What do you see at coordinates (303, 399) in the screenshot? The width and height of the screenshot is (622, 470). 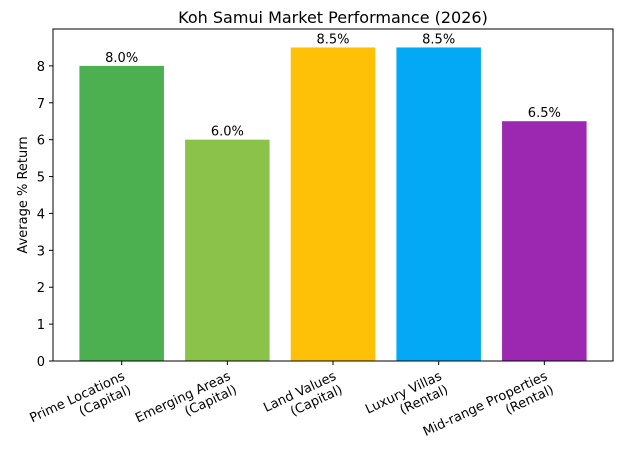 I see `x-tick-label: Land Values(Capital)` at bounding box center [303, 399].